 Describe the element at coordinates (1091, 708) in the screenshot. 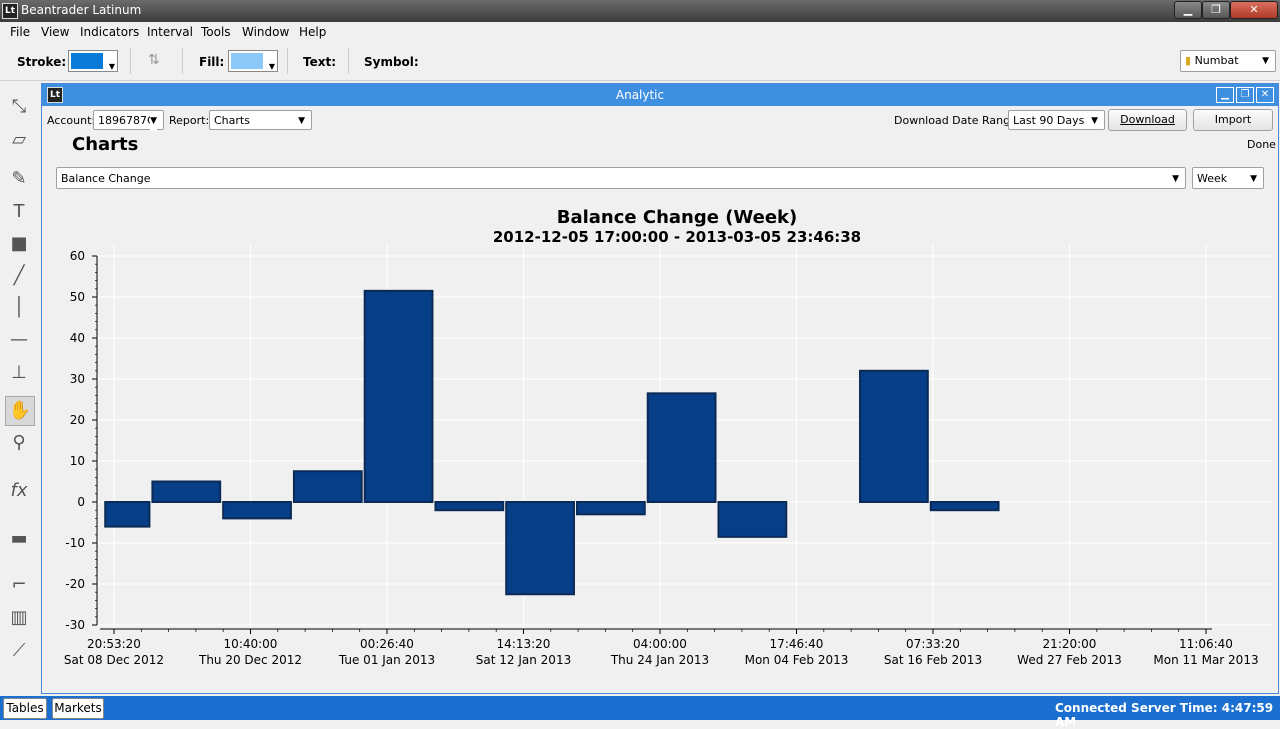

I see `connection-label: Connected` at that location.